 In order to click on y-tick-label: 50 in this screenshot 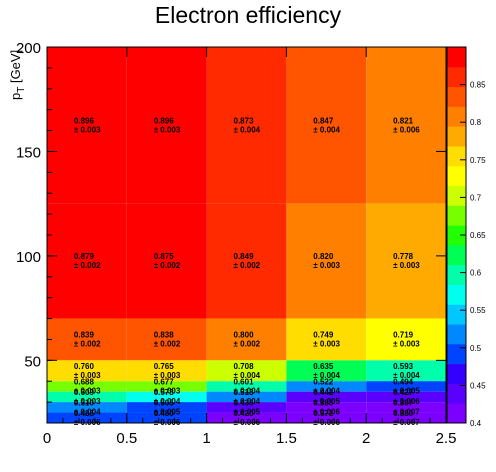, I will do `click(32, 361)`.